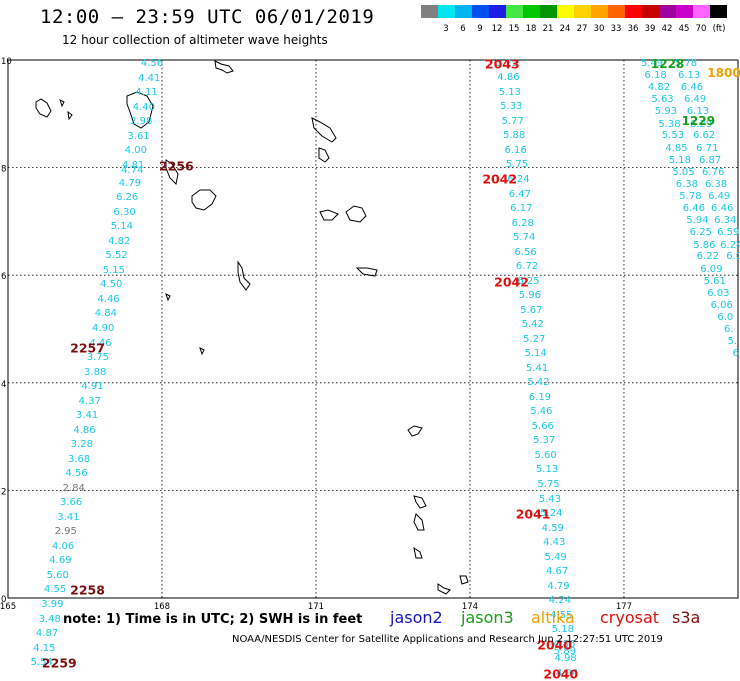  I want to click on wave-height-label: 5.61, so click(714, 281).